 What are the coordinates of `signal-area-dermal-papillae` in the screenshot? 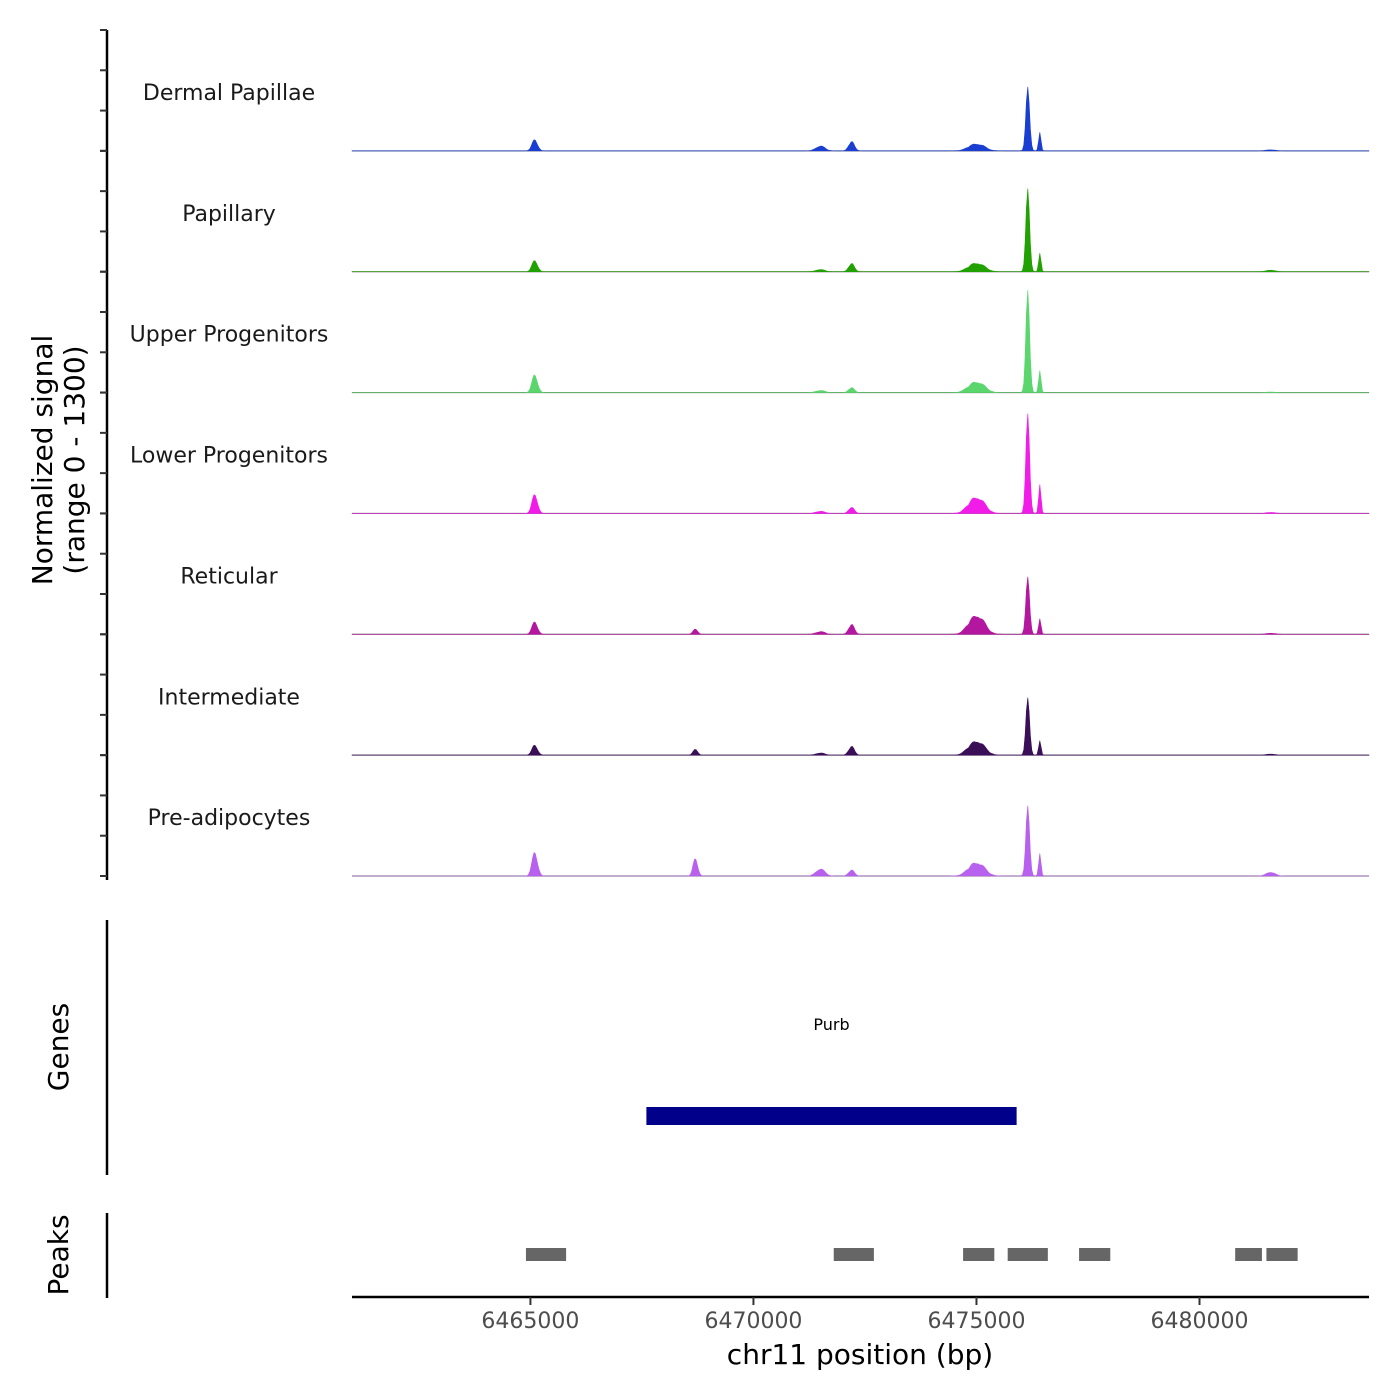 It's located at (860, 119).